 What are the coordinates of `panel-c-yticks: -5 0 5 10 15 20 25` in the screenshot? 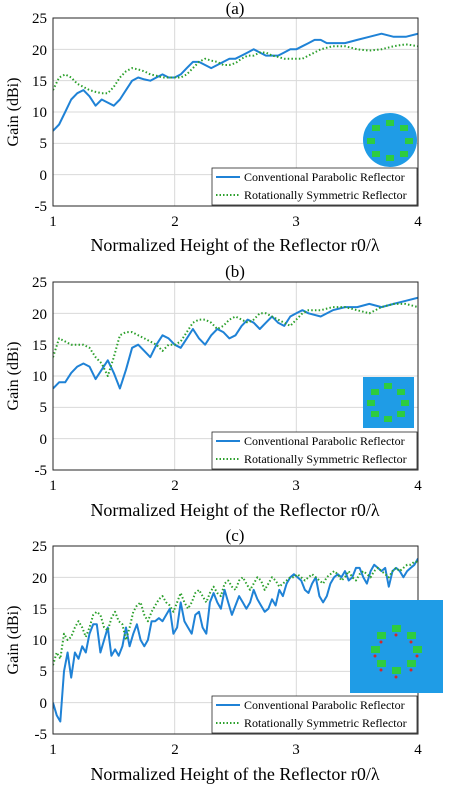 It's located at (39, 641).